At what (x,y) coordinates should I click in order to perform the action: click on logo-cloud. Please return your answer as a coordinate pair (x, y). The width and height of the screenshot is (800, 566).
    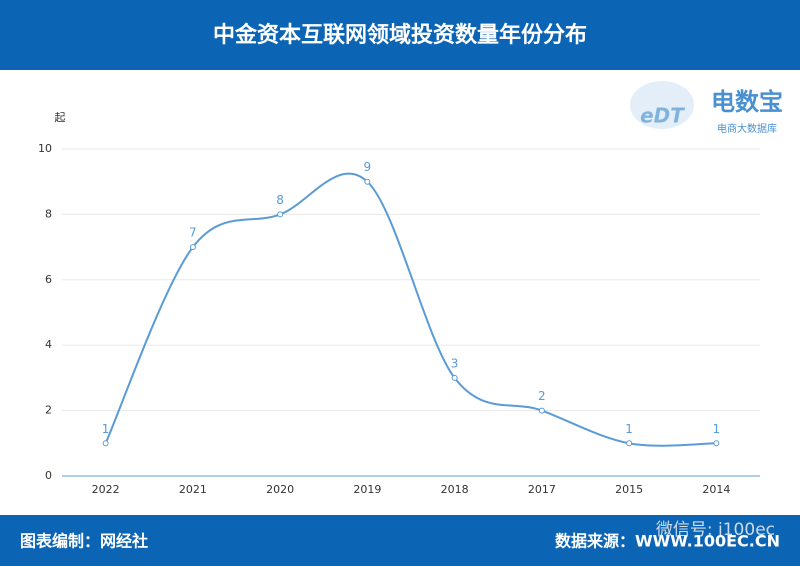
    Looking at the image, I should click on (662, 105).